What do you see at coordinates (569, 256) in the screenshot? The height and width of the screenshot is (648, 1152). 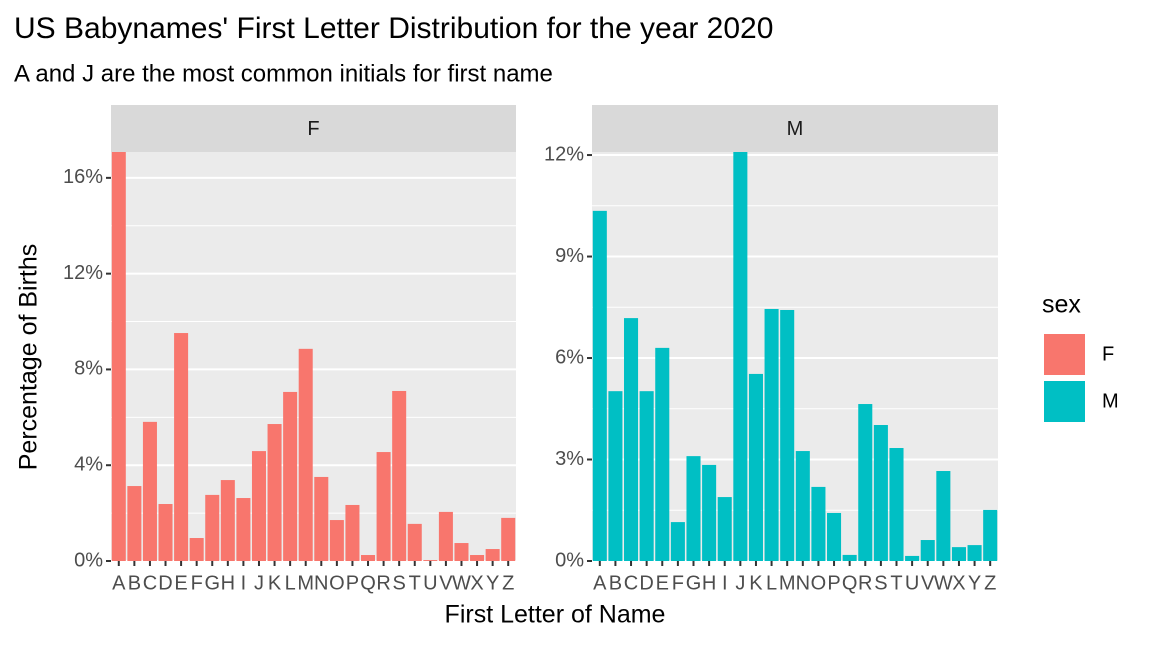 I see `y-tick-label: 9%` at bounding box center [569, 256].